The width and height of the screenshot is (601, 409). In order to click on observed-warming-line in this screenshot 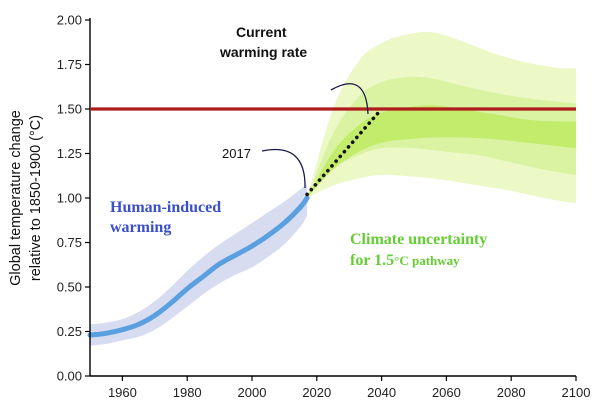, I will do `click(198, 266)`.